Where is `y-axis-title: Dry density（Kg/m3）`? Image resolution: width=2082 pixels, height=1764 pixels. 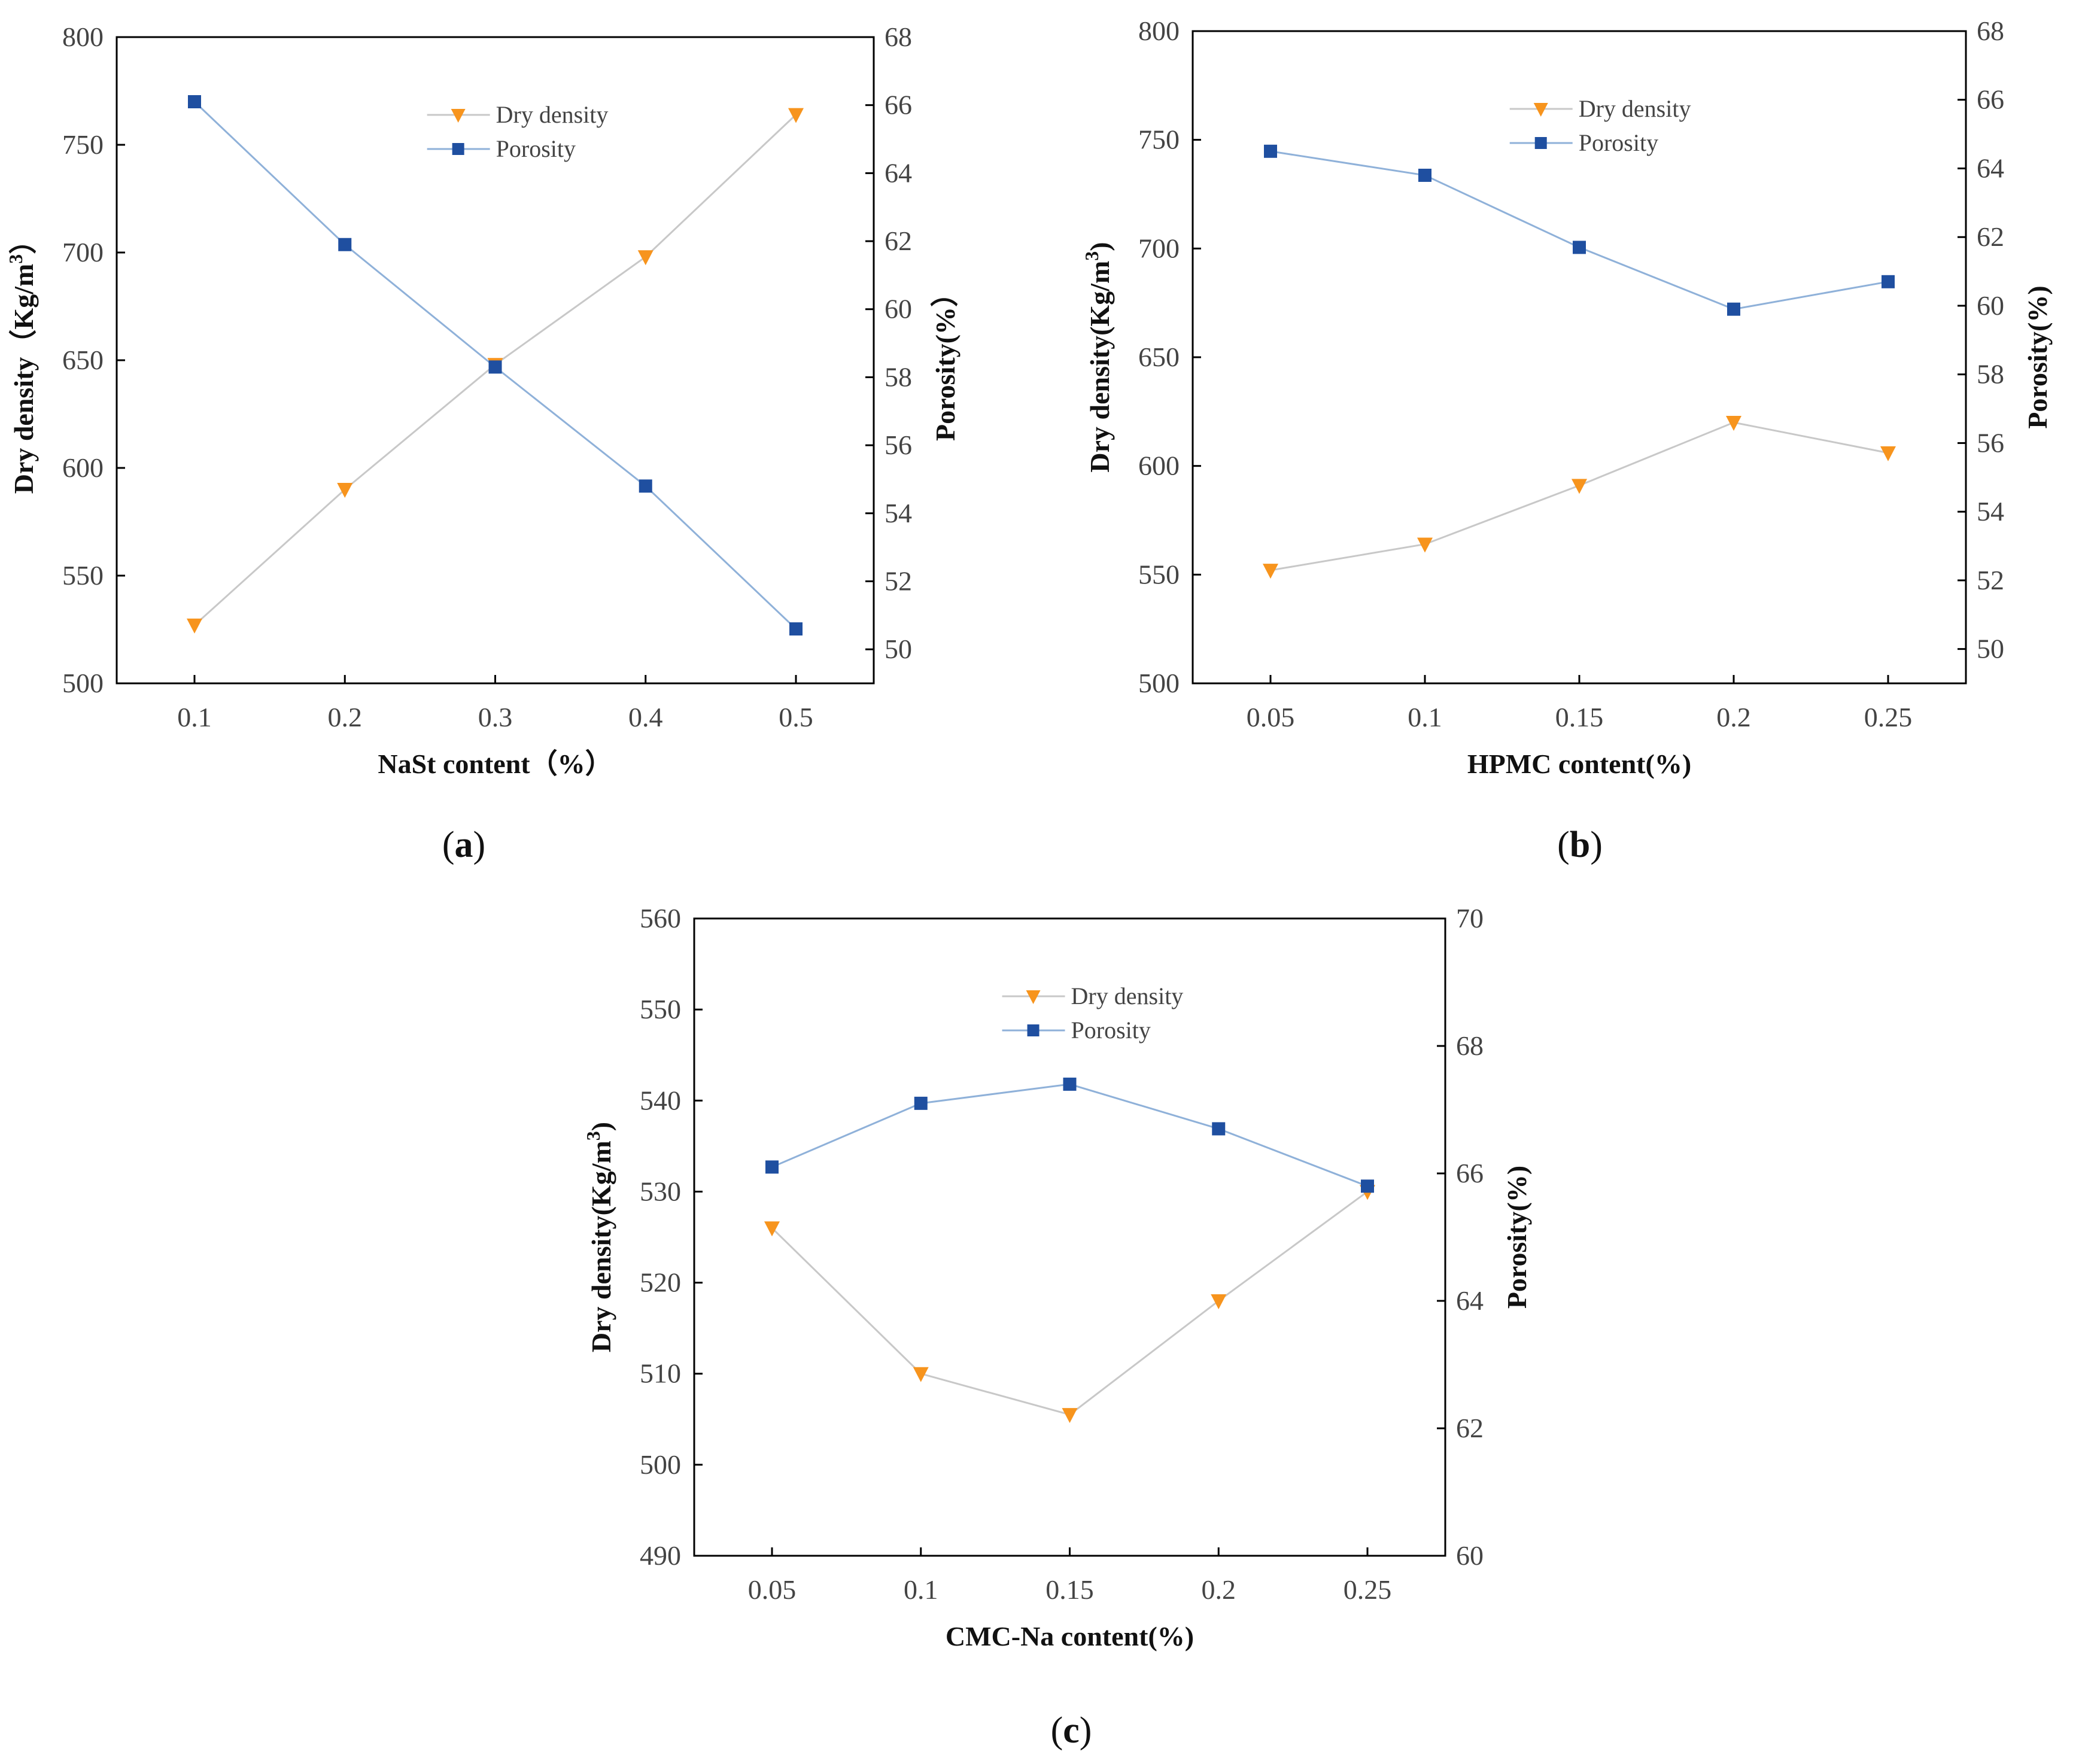
y-axis-title: Dry density（Kg/m3） is located at coordinates (22, 361).